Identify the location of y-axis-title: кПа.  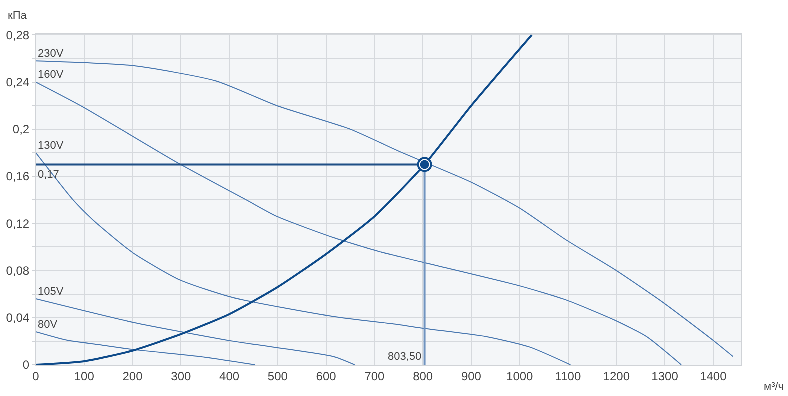
(18, 16).